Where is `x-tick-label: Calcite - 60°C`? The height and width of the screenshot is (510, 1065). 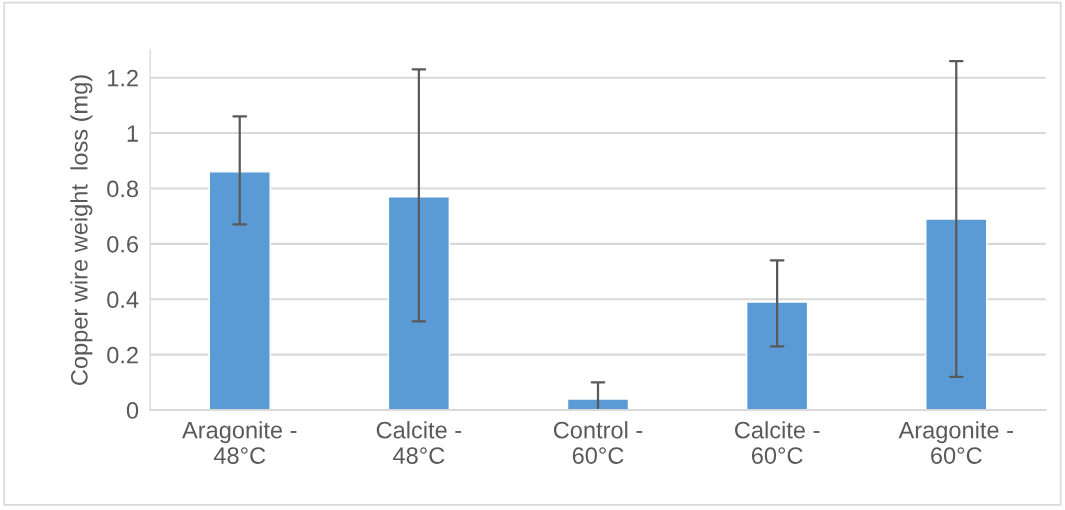
x-tick-label: Calcite - 60°C is located at coordinates (777, 442).